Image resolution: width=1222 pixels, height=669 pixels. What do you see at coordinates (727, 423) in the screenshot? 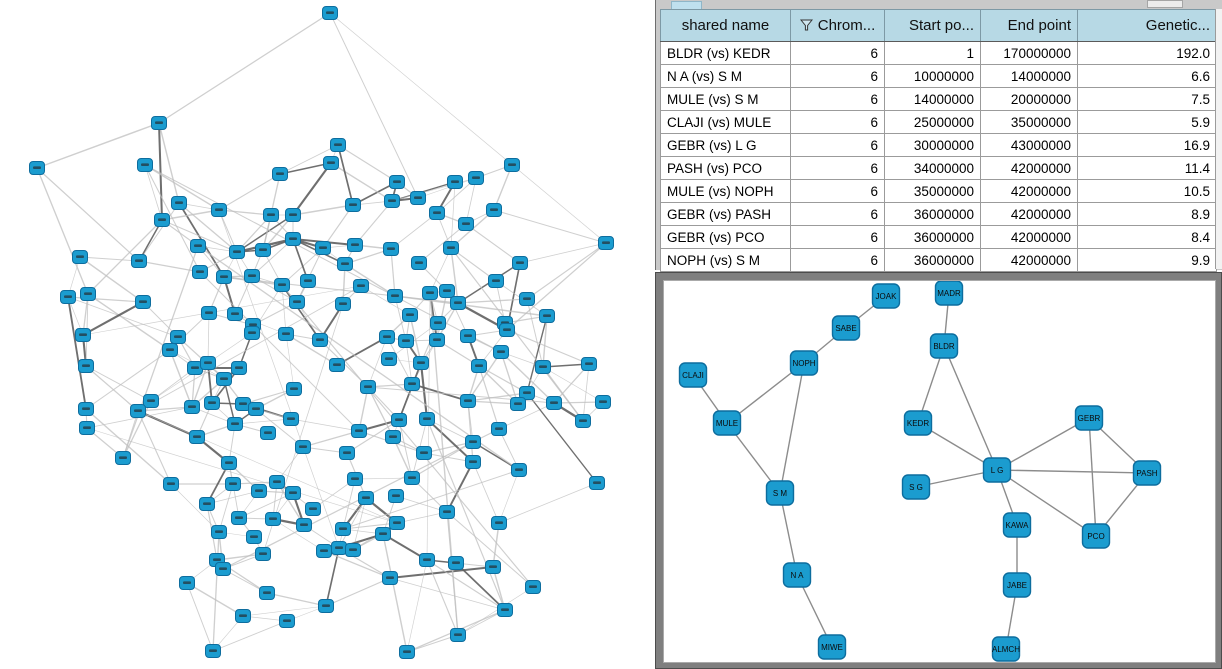
I see `network-node-mule: MULE` at bounding box center [727, 423].